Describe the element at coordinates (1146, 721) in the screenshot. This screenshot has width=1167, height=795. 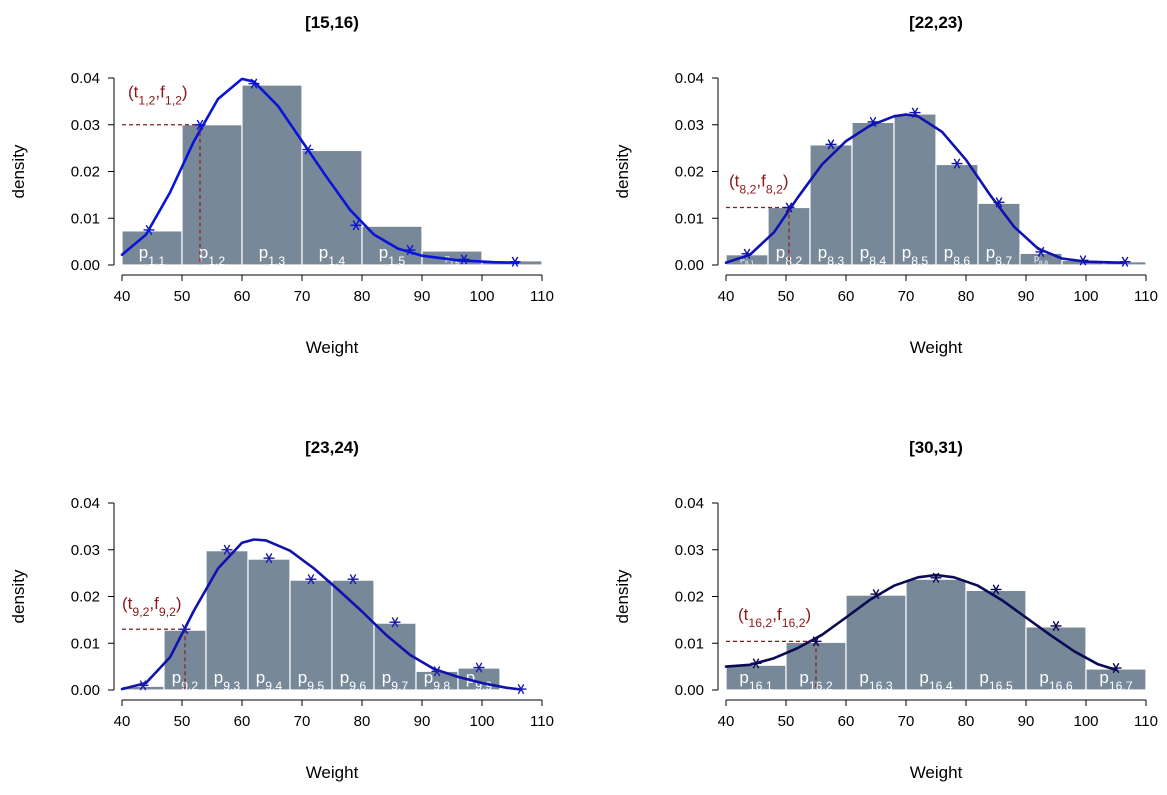
I see `x-tick-label: 110` at that location.